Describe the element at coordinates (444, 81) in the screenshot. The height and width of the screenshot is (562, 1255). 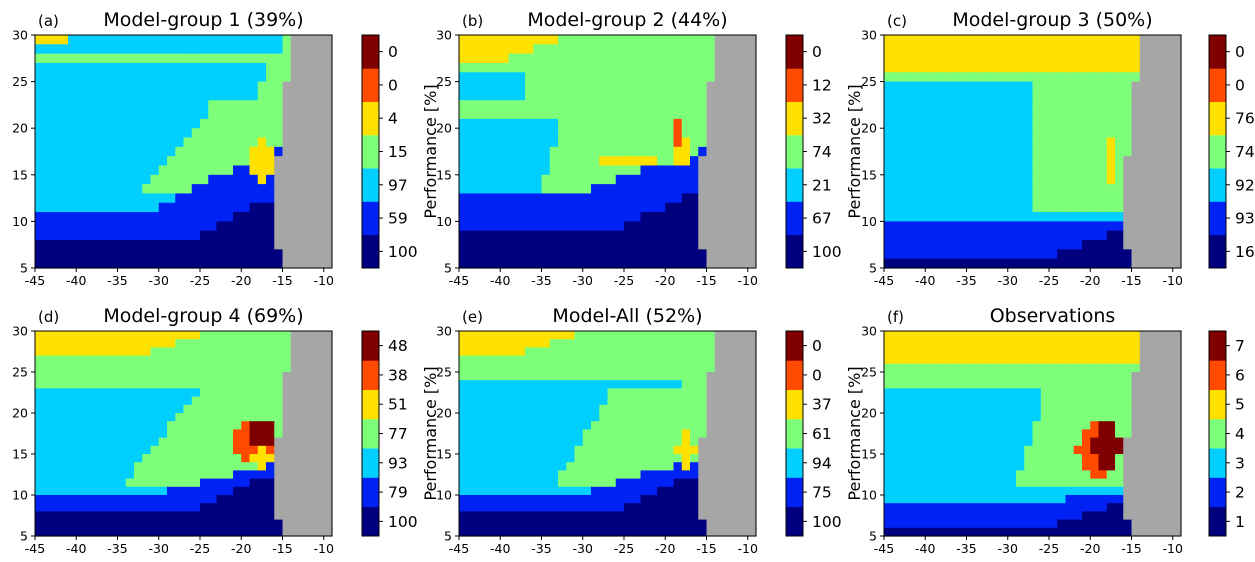
I see `y-tick-label: 25` at that location.